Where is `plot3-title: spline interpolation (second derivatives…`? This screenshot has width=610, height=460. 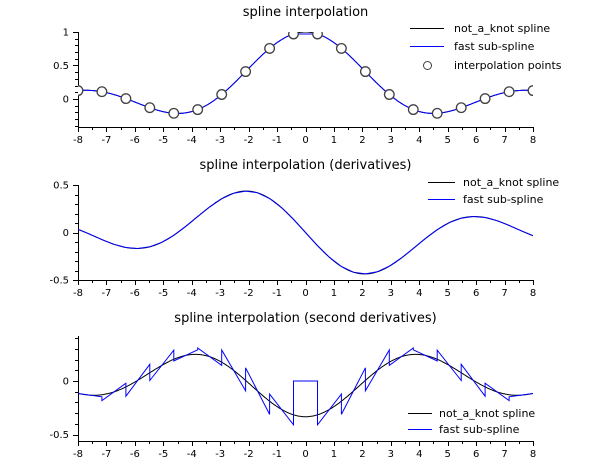
plot3-title: spline interpolation (second derivatives… is located at coordinates (305, 318).